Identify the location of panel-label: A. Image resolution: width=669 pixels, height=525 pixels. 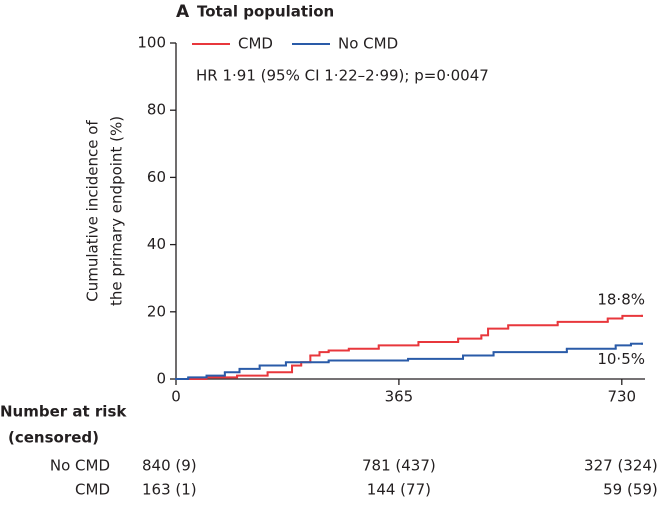
(183, 12).